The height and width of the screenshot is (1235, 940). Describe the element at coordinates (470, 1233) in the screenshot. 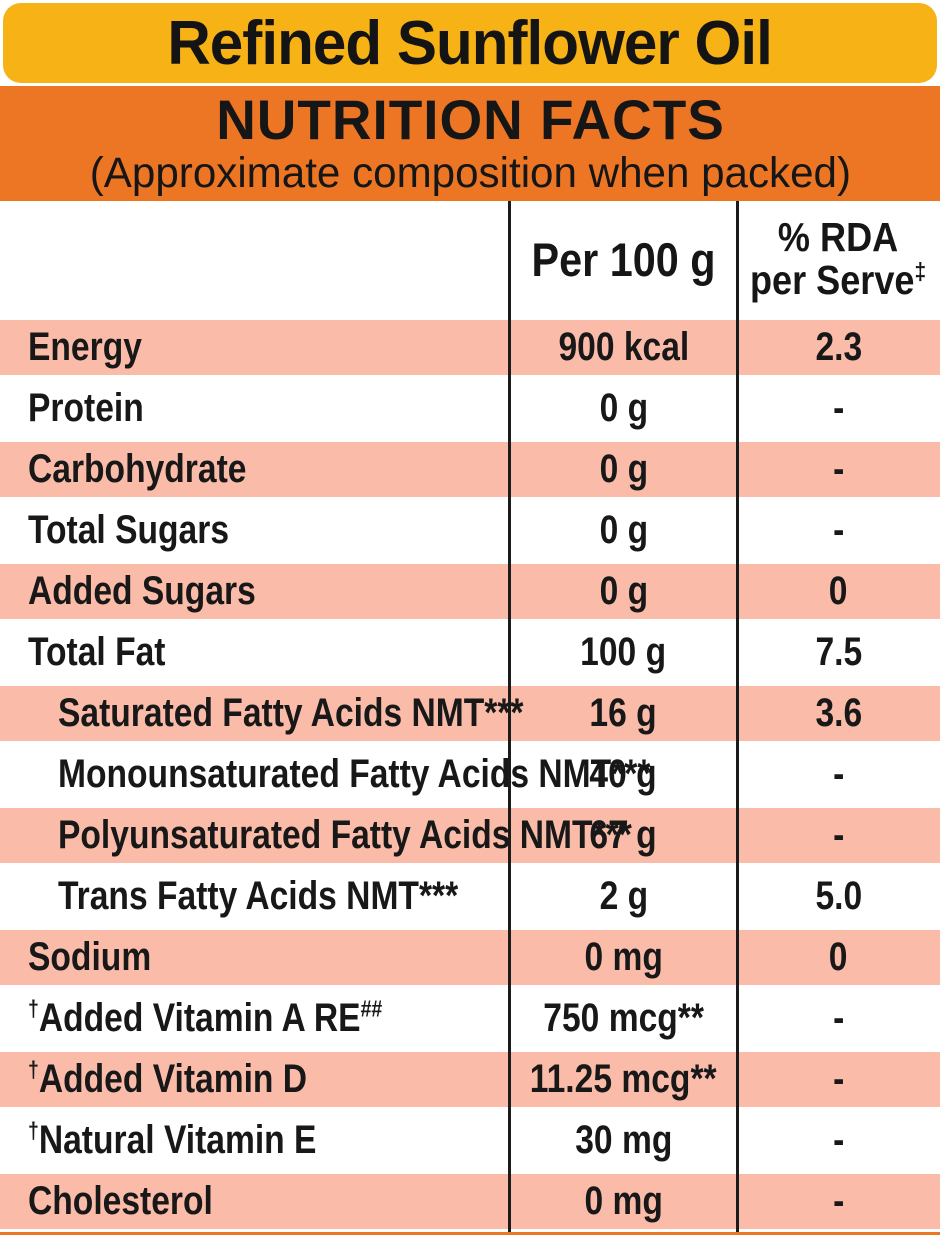

I see `bottom-accent-strip` at that location.